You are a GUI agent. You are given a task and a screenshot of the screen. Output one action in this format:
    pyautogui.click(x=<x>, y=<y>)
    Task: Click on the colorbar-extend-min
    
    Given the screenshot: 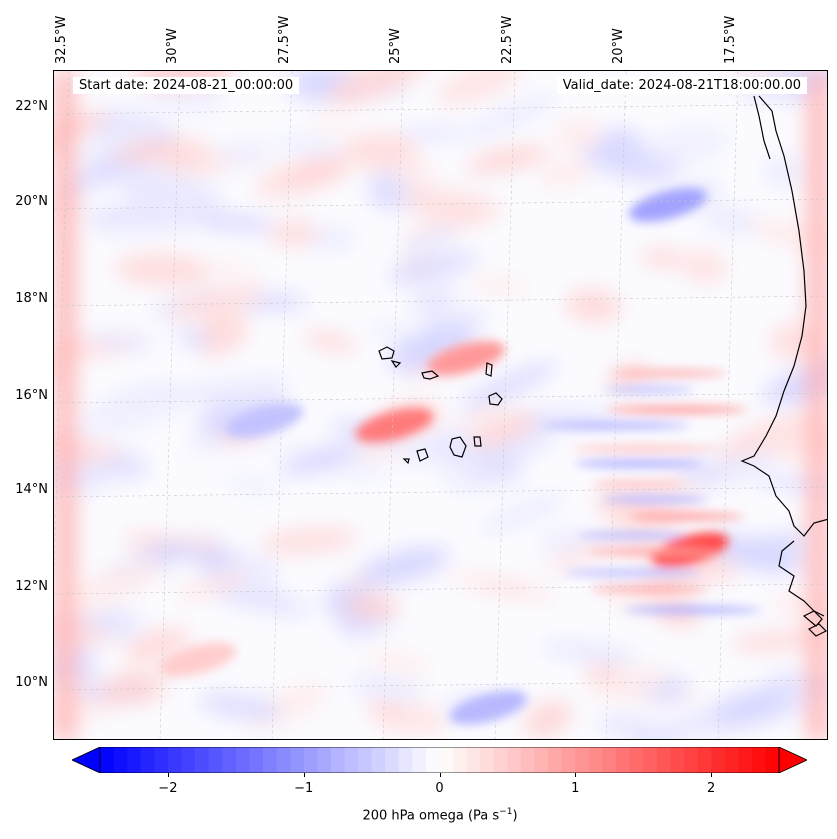 What is the action you would take?
    pyautogui.click(x=86, y=760)
    